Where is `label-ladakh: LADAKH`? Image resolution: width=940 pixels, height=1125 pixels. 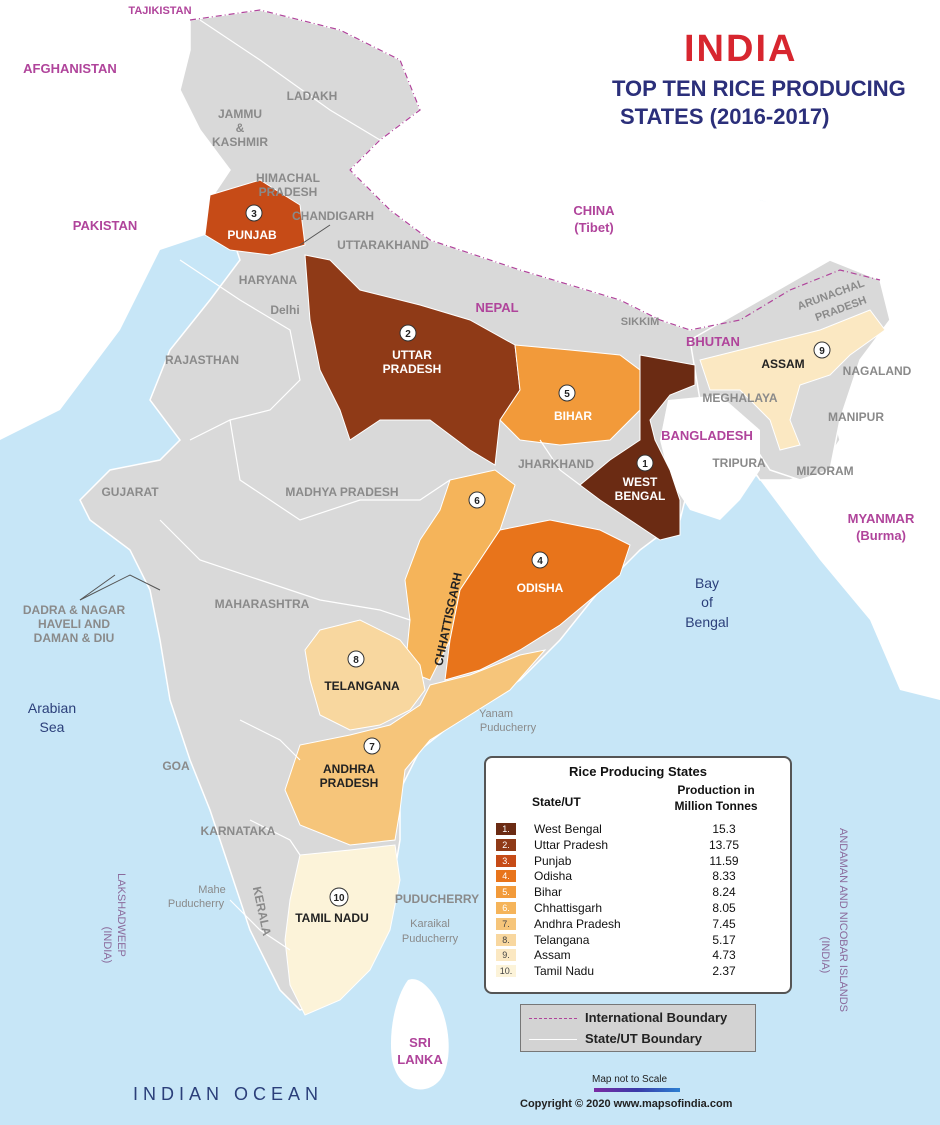 label-ladakh: LADAKH is located at coordinates (312, 96).